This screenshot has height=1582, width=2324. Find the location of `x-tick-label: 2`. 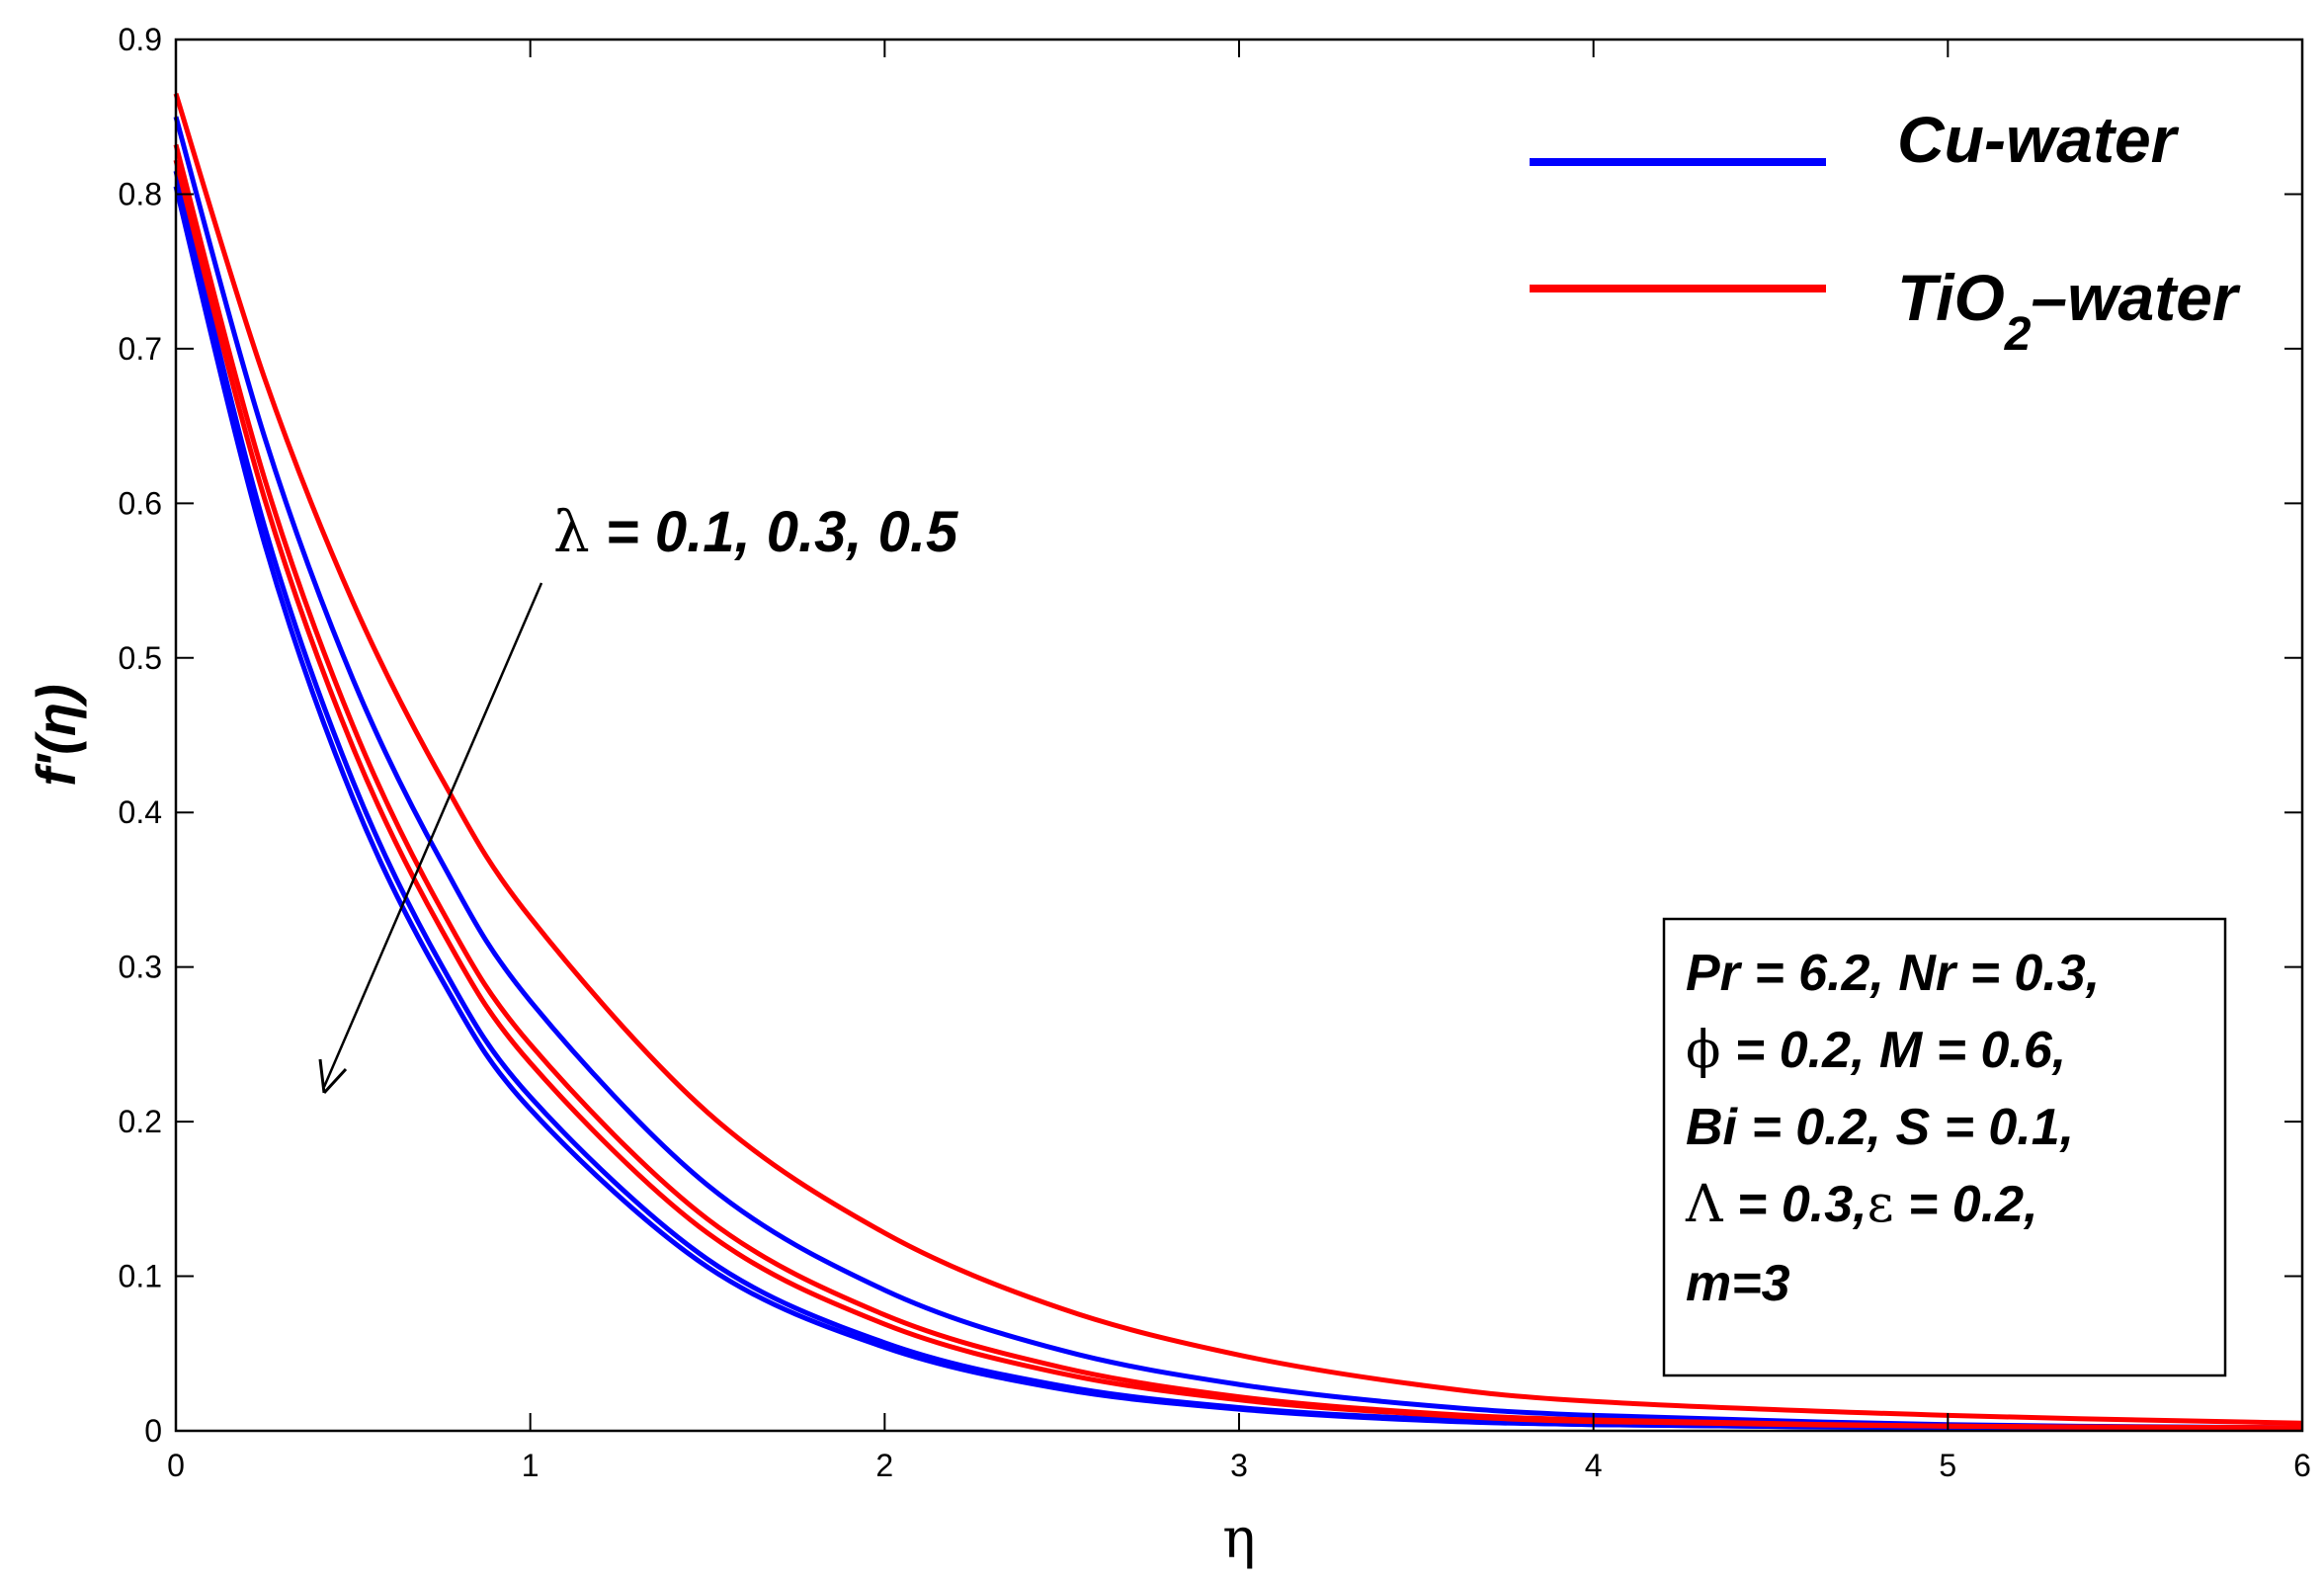

x-tick-label: 2 is located at coordinates (884, 1465).